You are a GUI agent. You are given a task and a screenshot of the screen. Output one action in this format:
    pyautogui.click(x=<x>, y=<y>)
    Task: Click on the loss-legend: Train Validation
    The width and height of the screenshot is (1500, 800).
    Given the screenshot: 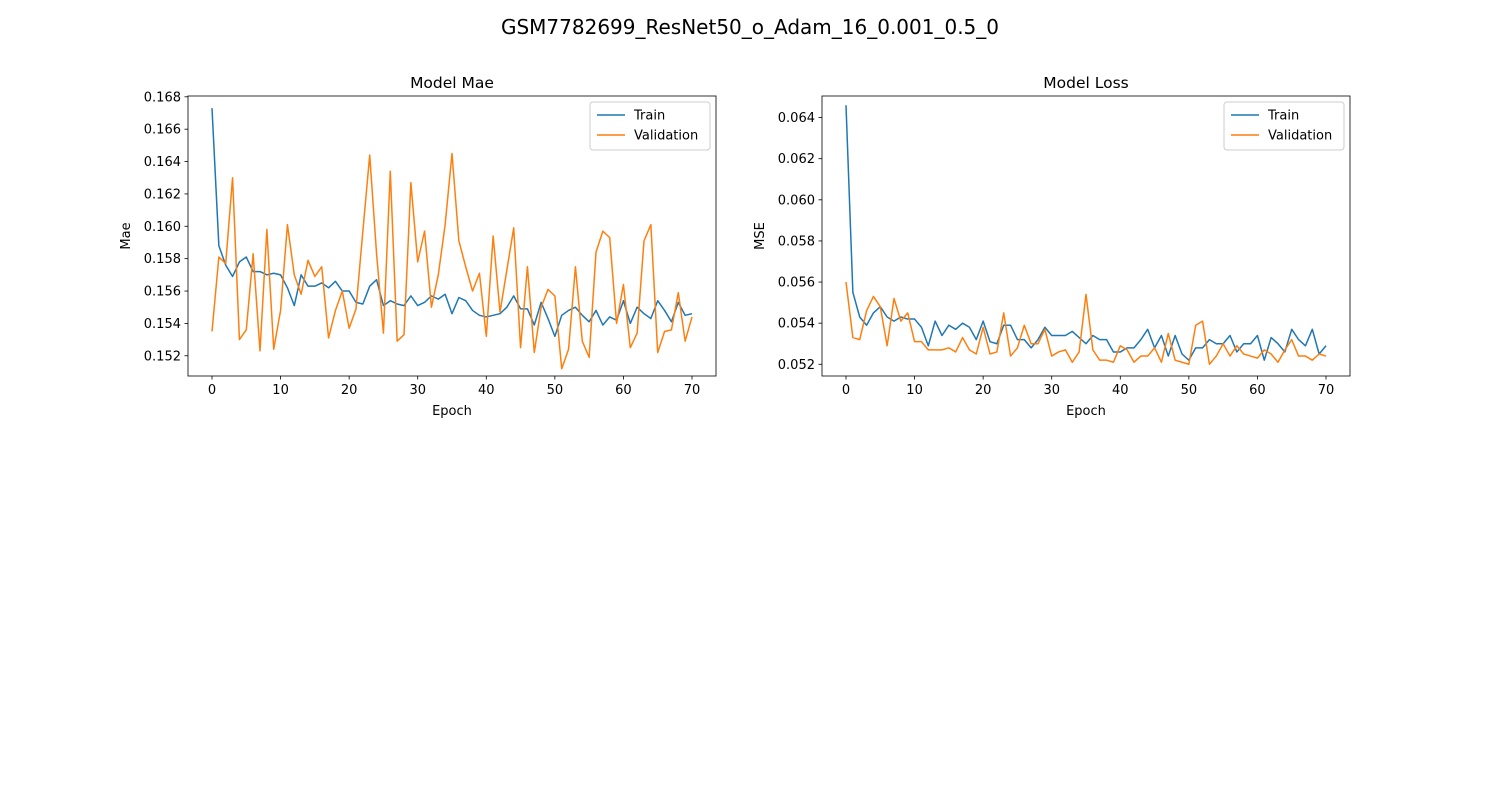 What is the action you would take?
    pyautogui.click(x=1284, y=126)
    